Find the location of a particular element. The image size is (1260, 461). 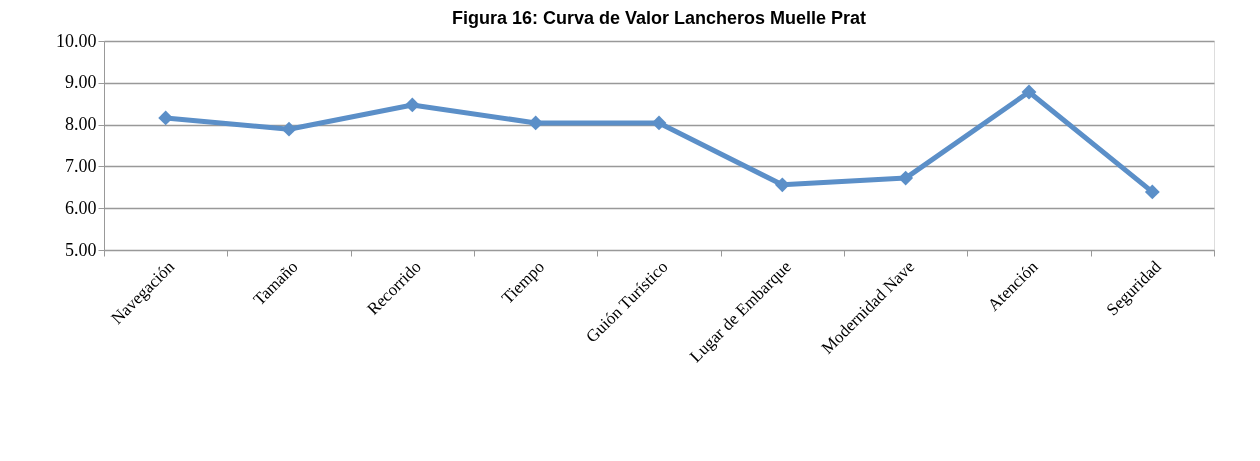

y-tick-label: 9.00 is located at coordinates (81, 82).